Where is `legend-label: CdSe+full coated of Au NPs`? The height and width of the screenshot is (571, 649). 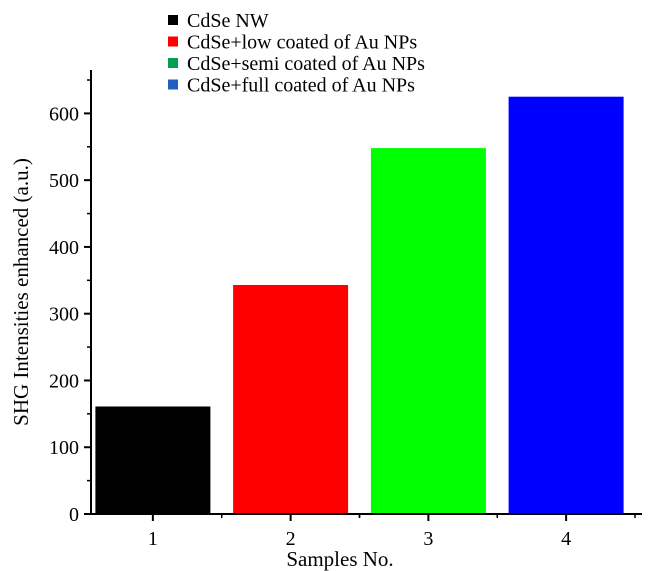 legend-label: CdSe+full coated of Au NPs is located at coordinates (301, 86).